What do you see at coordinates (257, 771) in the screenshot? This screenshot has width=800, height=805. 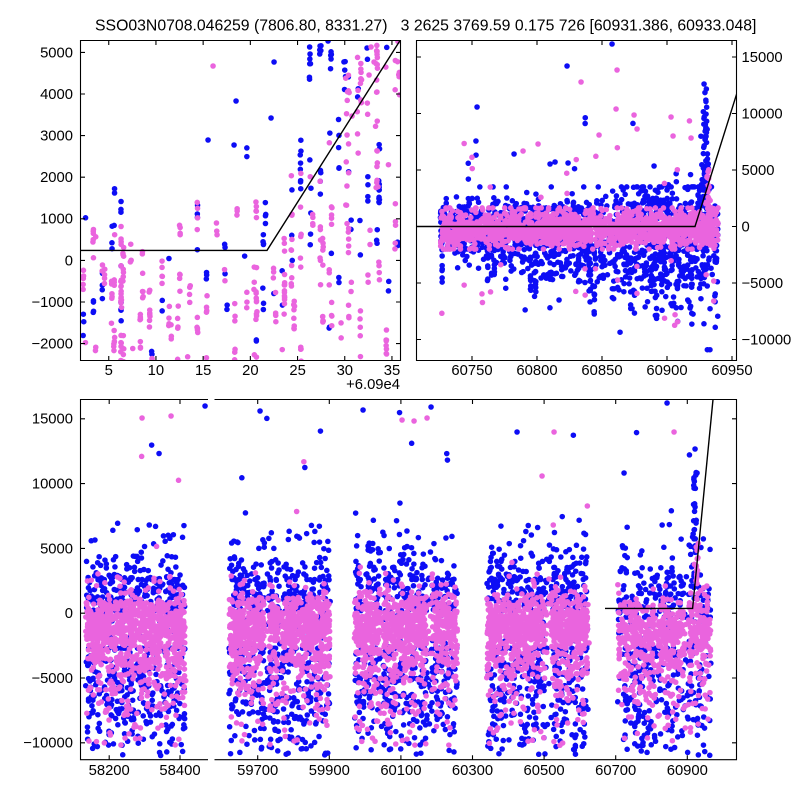 I see `svg-text: 59700` at bounding box center [257, 771].